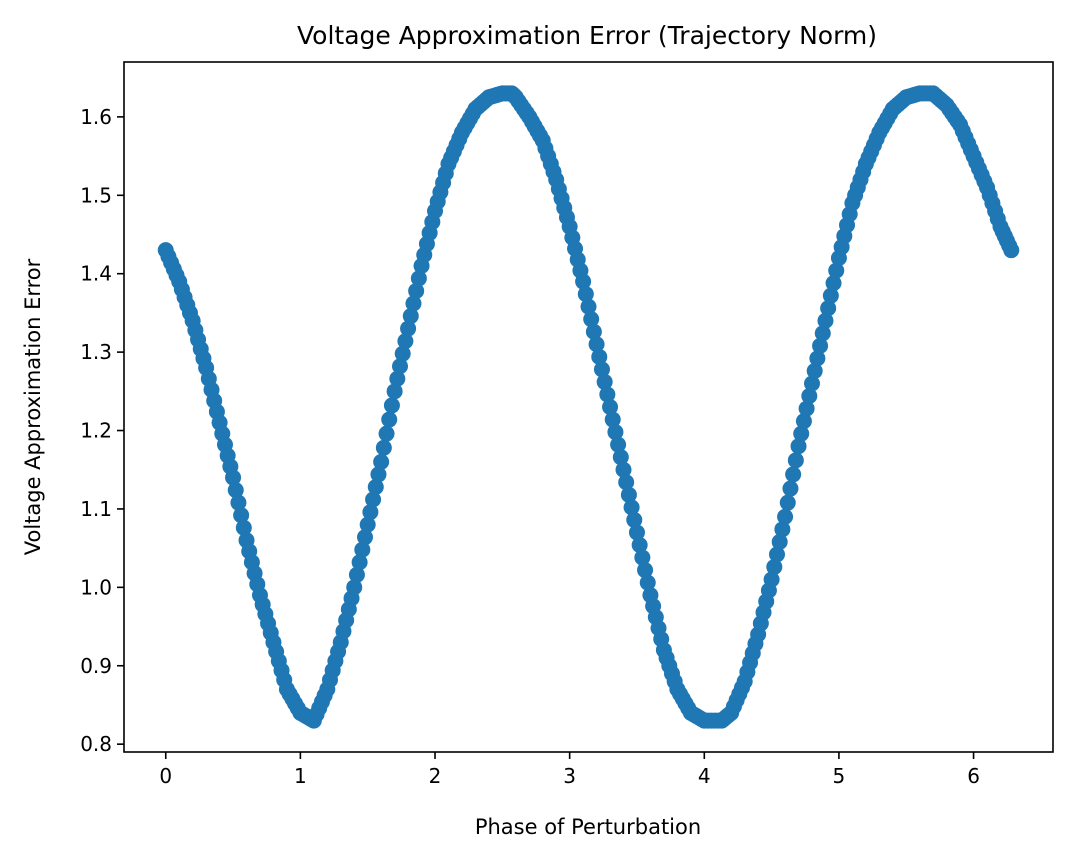  I want to click on y-tick-label: 1.4, so click(96, 274).